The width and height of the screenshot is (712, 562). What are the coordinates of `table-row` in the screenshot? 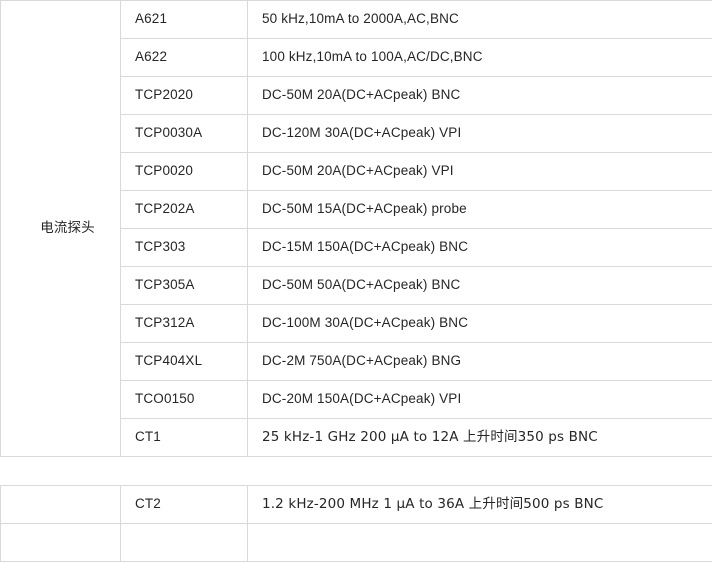 It's located at (356, 543).